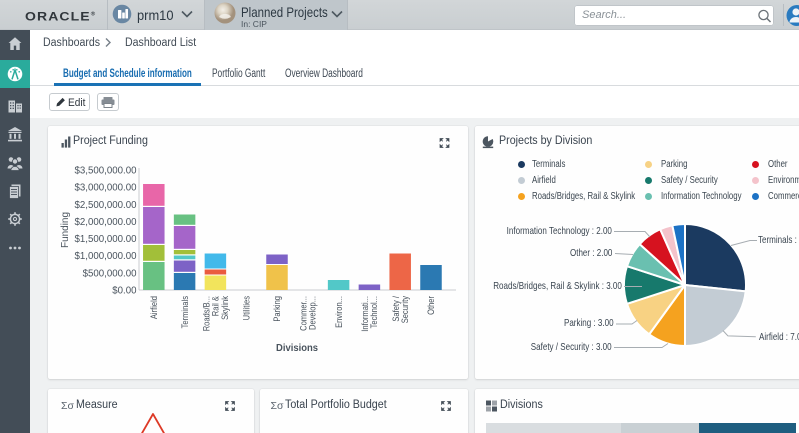 This screenshot has width=799, height=433. Describe the element at coordinates (106, 239) in the screenshot. I see `svg-text: $1,500,000.00` at that location.